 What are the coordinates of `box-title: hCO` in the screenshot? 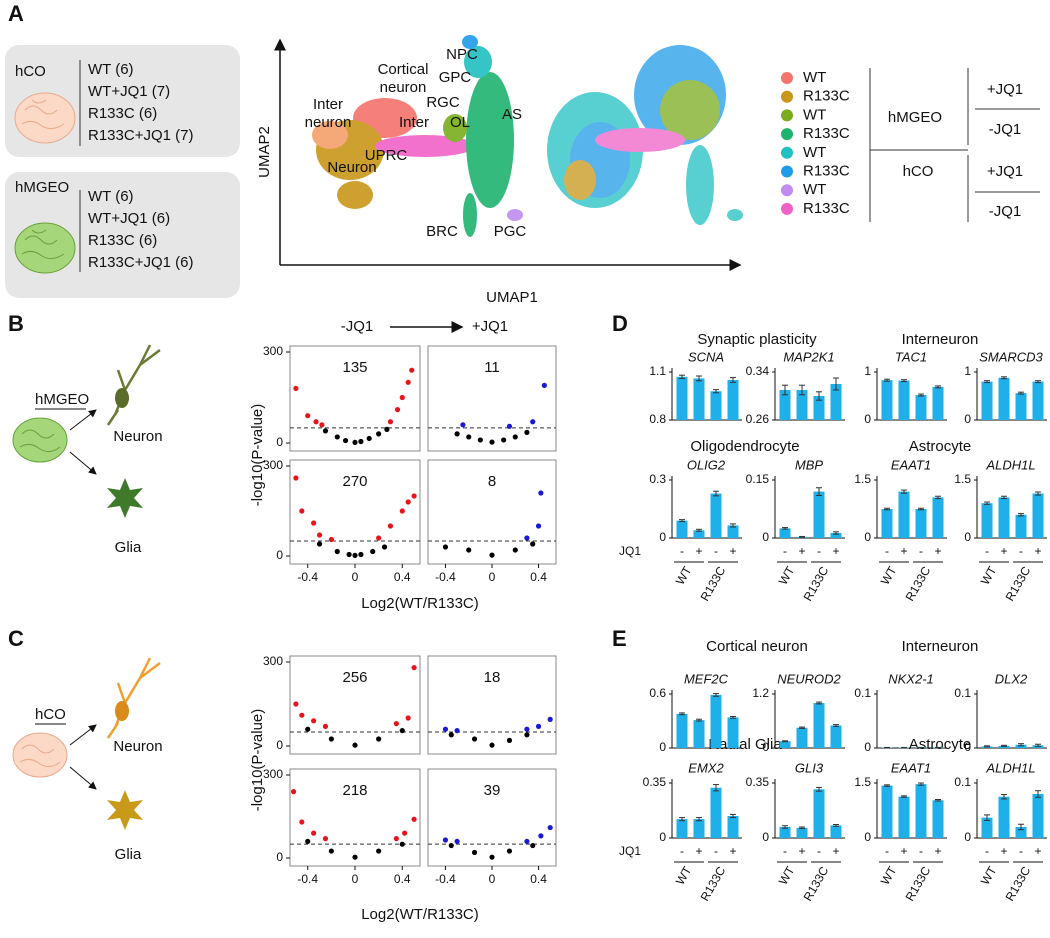 It's located at (30, 71).